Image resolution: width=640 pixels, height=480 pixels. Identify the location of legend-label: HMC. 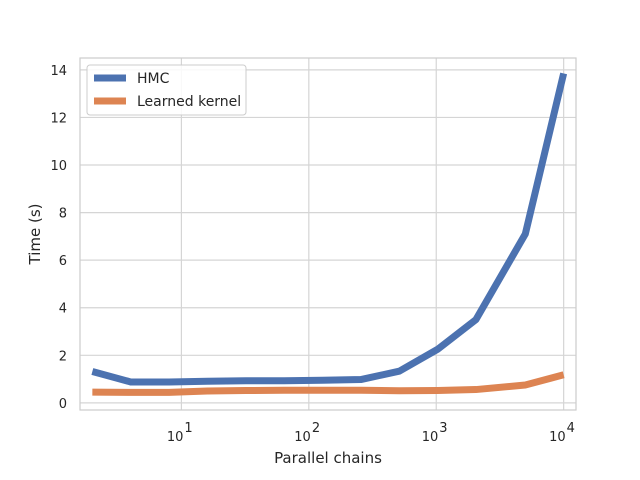
(153, 79).